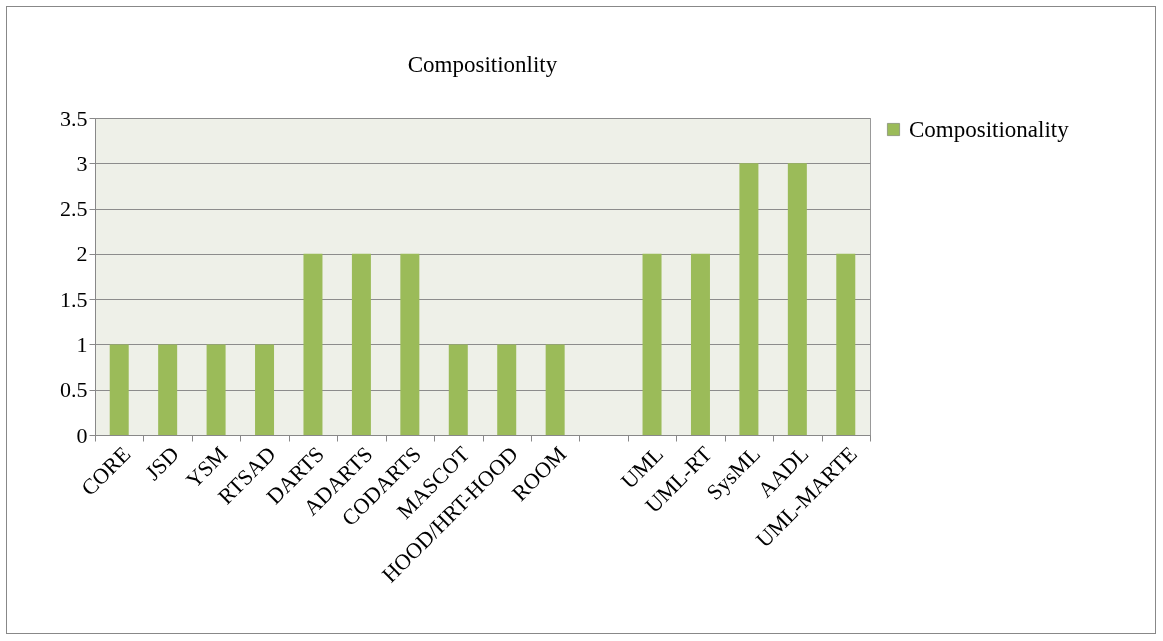  What do you see at coordinates (989, 129) in the screenshot?
I see `legend-label: Compositionality` at bounding box center [989, 129].